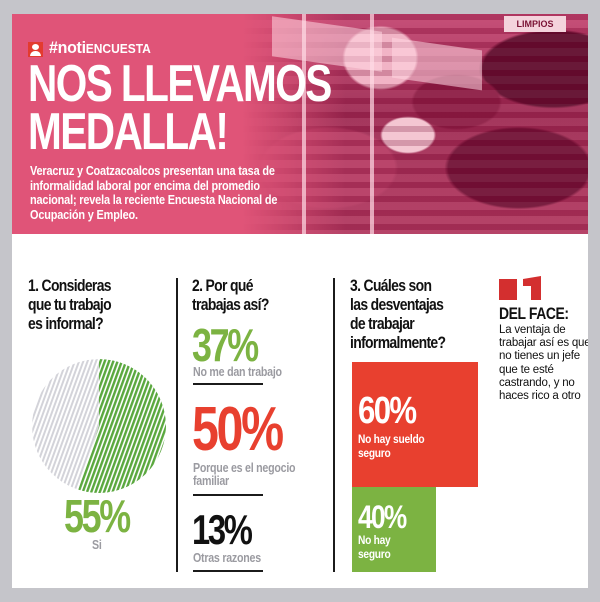 The image size is (600, 602). What do you see at coordinates (244, 467) in the screenshot?
I see `q2-answer-2-label-line: Porque es el negocio` at bounding box center [244, 467].